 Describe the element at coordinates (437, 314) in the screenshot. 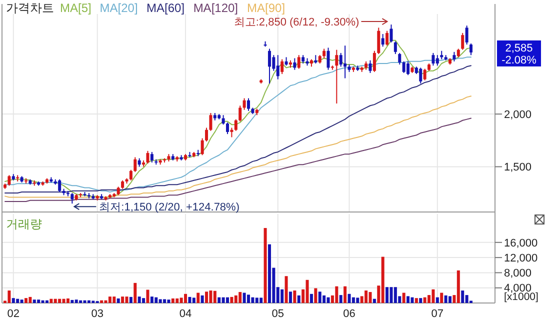

I see `x-tick-label: 07` at that location.